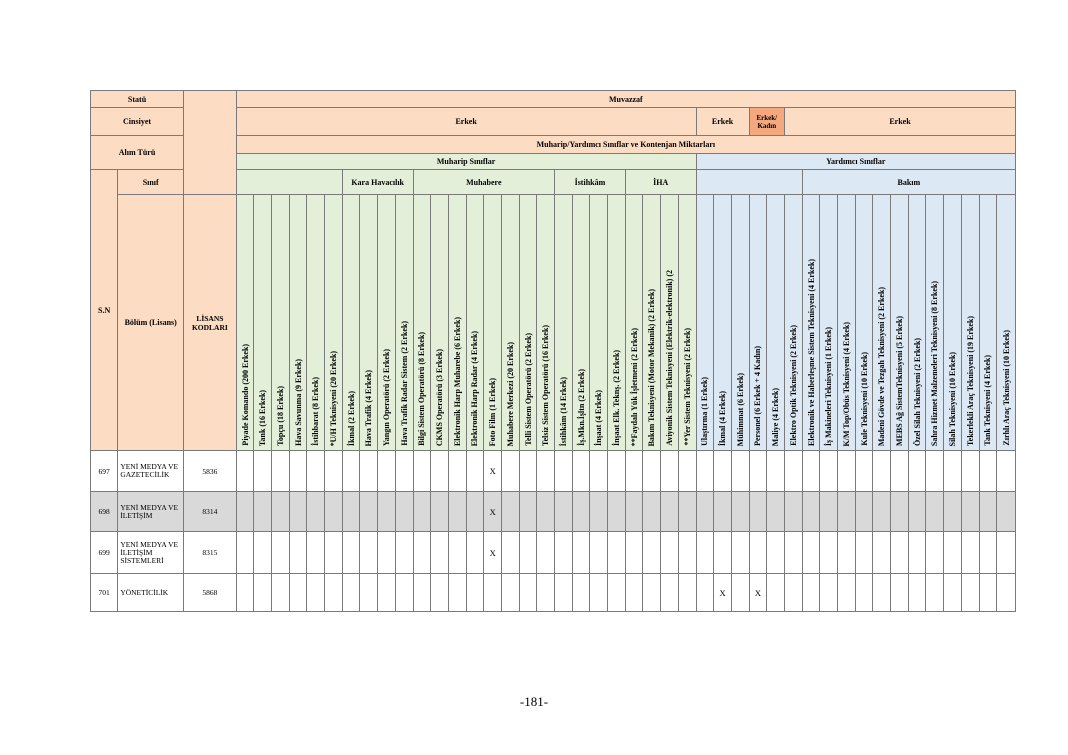 The image size is (1068, 755). Describe the element at coordinates (104, 310) in the screenshot. I see `sn-header: S.N` at that location.